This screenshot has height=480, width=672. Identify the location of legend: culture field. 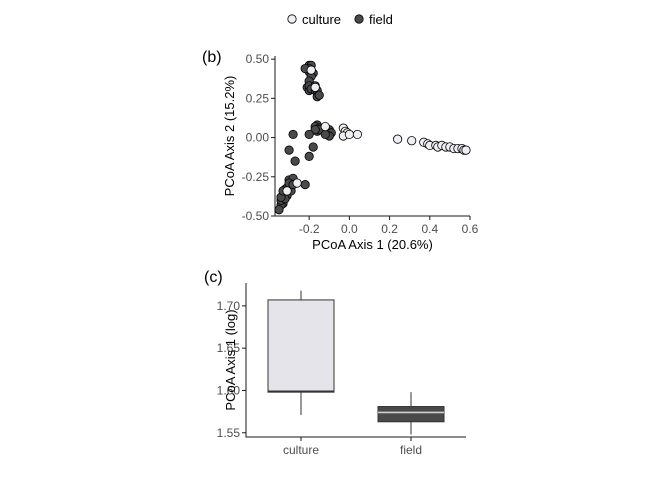
(340, 19).